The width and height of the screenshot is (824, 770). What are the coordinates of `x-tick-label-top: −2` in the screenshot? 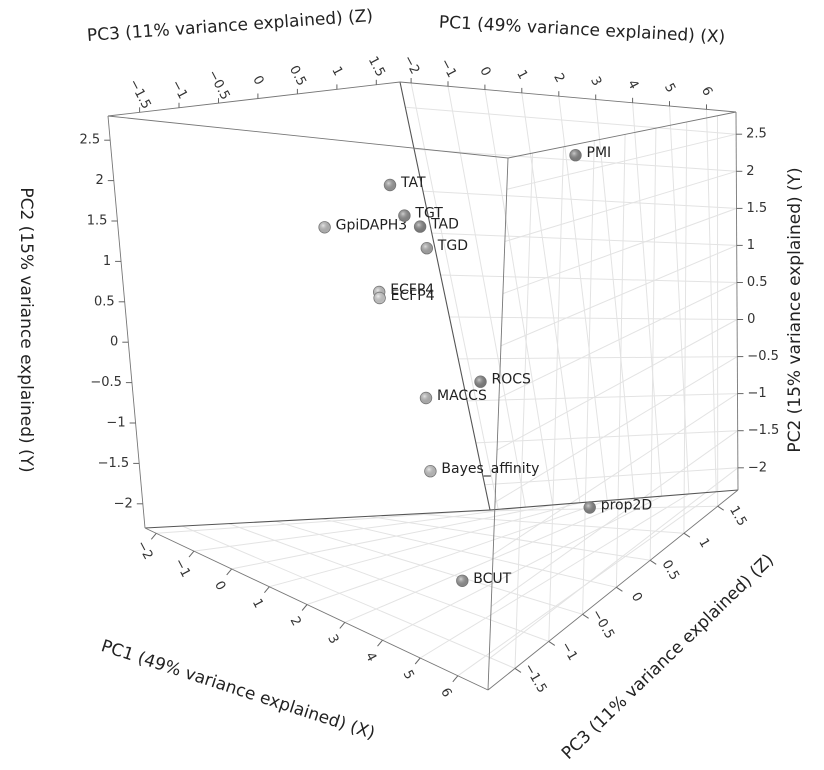 It's located at (411, 65).